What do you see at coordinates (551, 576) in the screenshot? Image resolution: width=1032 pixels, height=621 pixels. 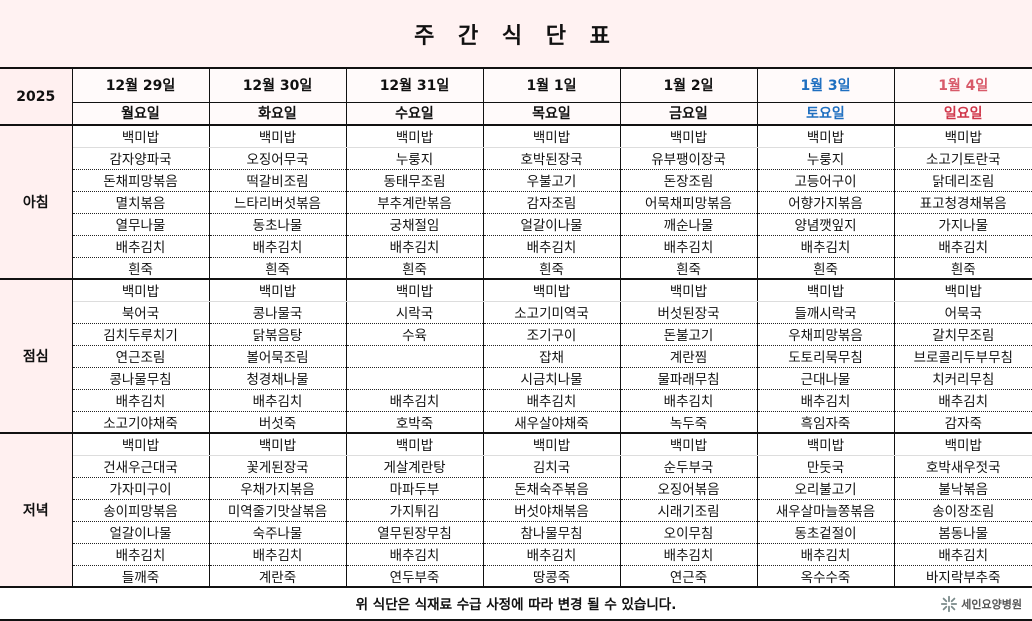 I see `menu-item: 땅콩죽` at bounding box center [551, 576].